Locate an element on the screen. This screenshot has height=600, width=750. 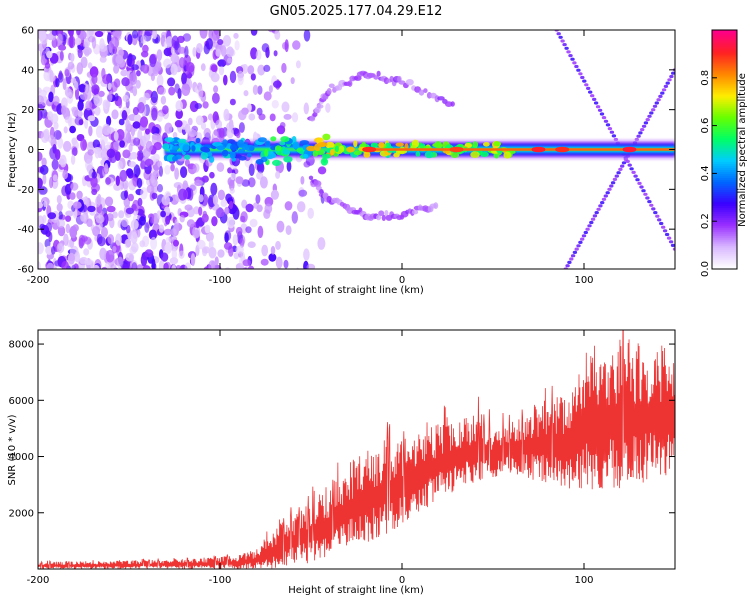
x-tick-label: 100 is located at coordinates (583, 280).